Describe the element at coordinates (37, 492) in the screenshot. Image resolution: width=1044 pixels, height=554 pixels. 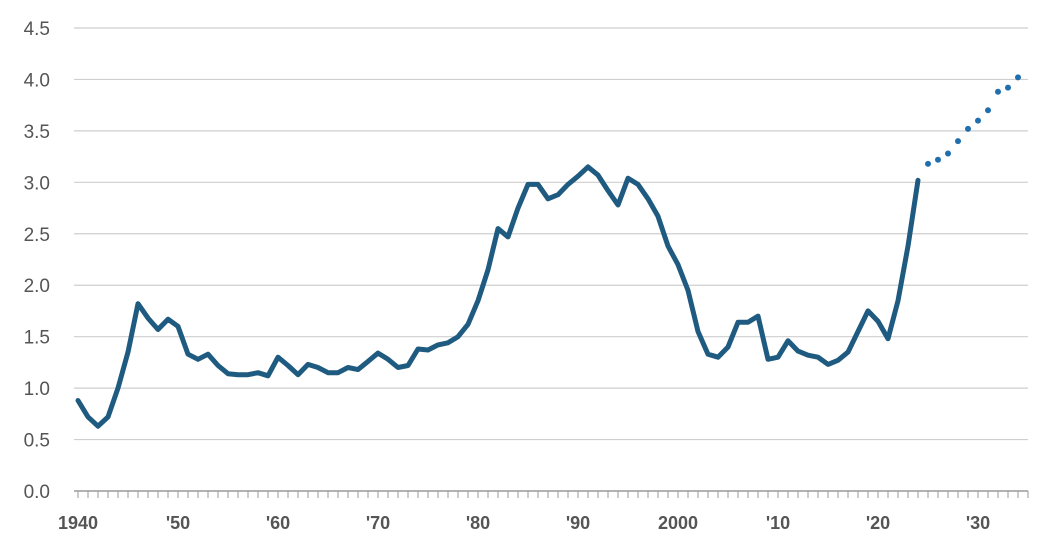
I see `y-tick-label: 0.0` at that location.